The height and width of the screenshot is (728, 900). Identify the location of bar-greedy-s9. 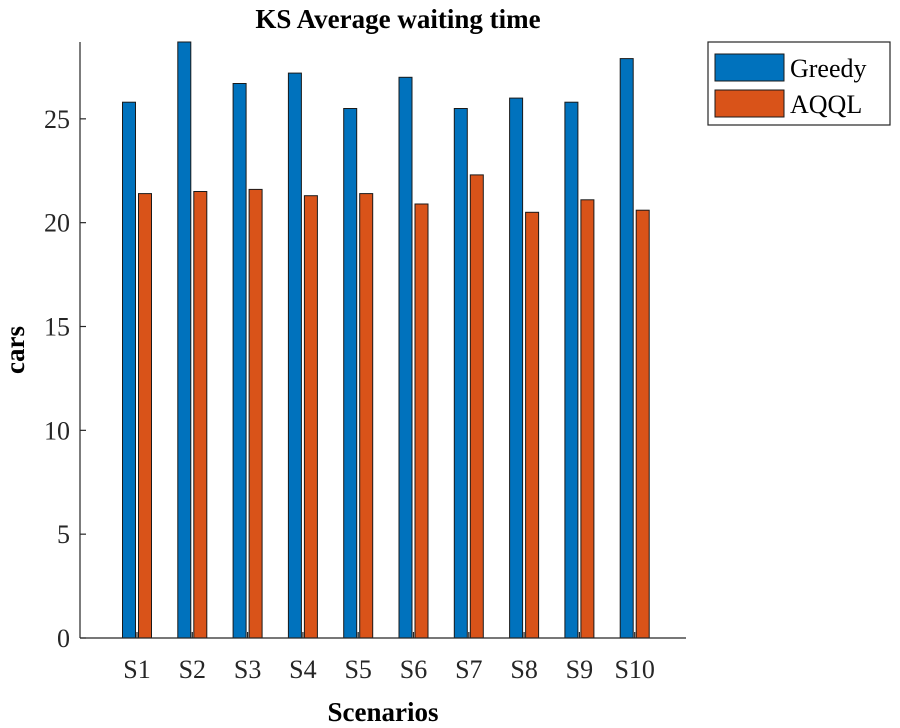
(571, 370).